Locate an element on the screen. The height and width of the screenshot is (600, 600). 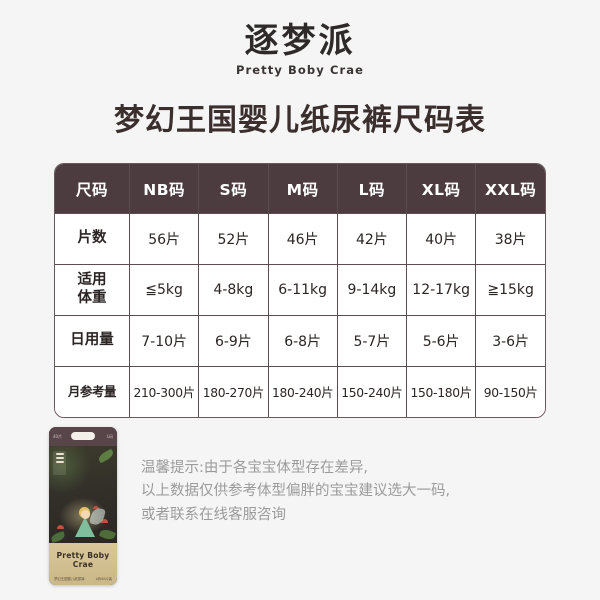
table-row: 日用量 7-10片 6-9片 6-8片 5-7片 5-6片 3-6片 is located at coordinates (300, 341).